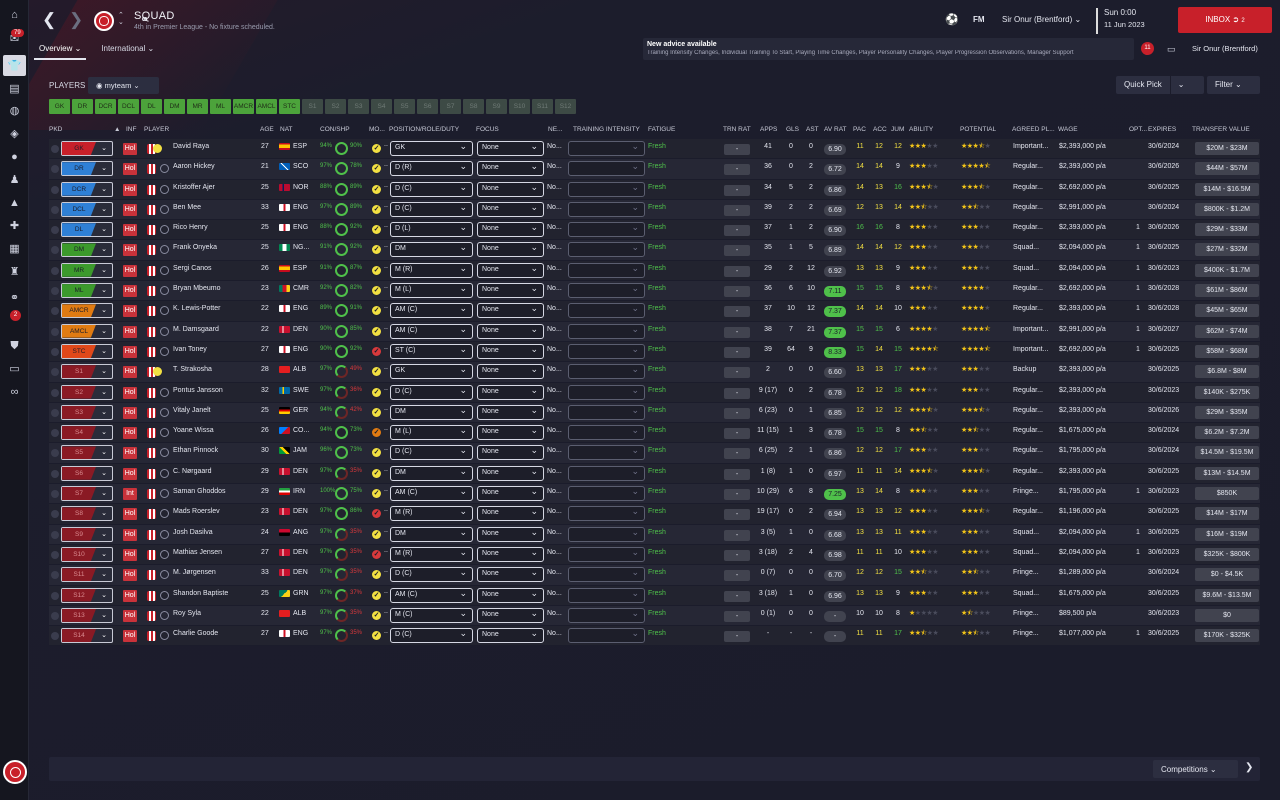 The width and height of the screenshot is (1280, 800). Describe the element at coordinates (737, 129) in the screenshot. I see `col-trn: TRN RAT` at that location.